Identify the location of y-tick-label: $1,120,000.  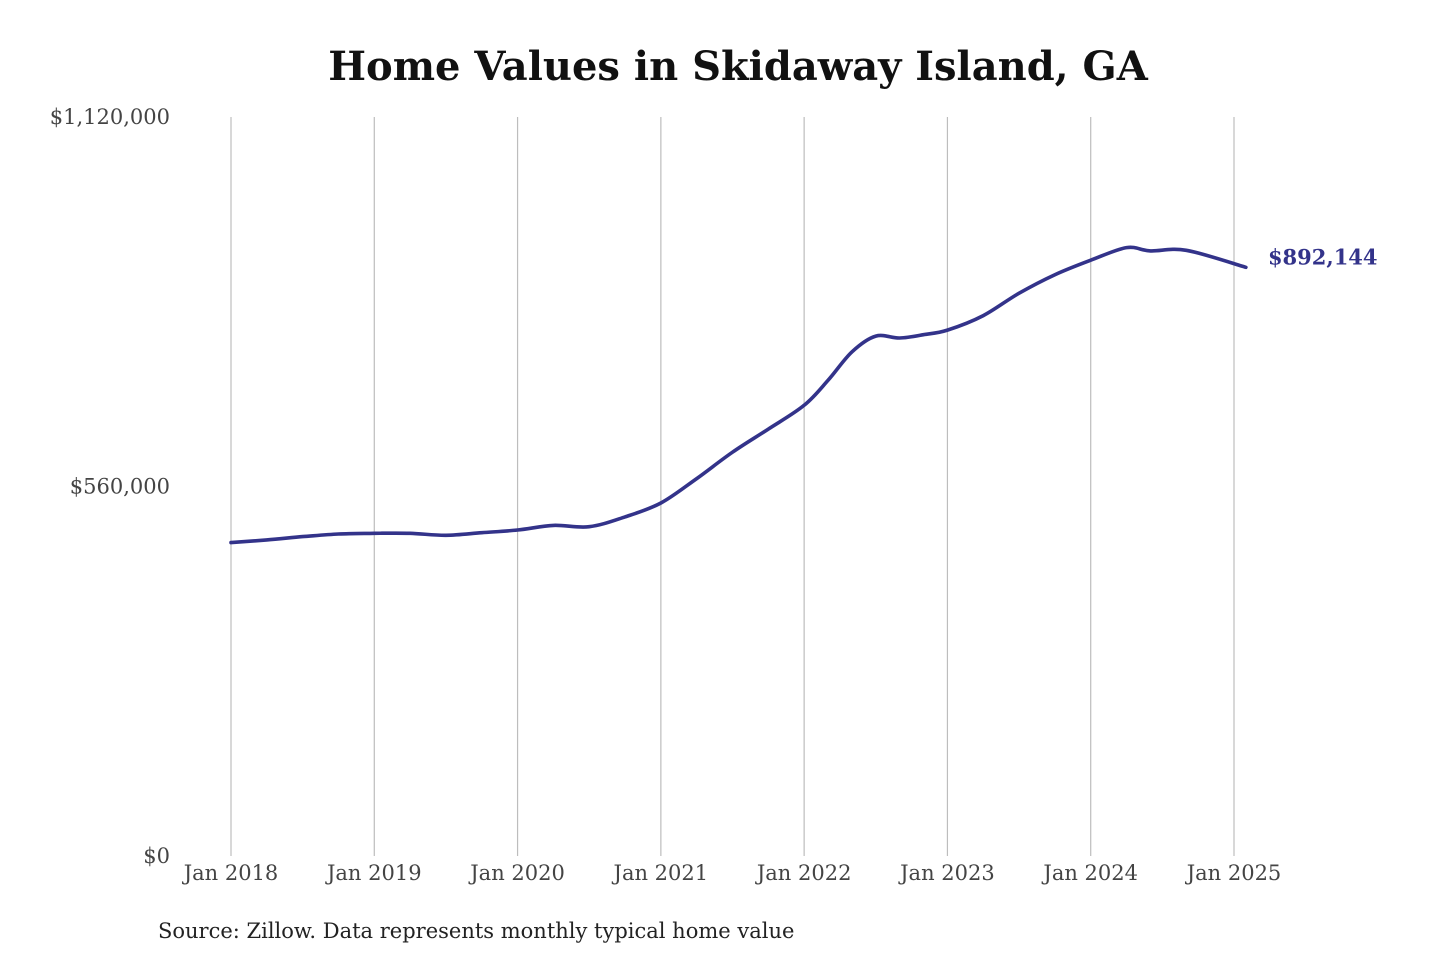
(110, 117).